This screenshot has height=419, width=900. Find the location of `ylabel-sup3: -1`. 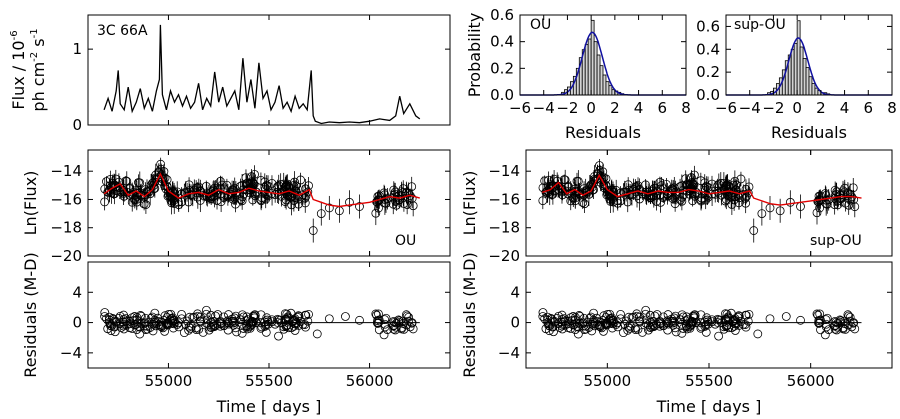

ylabel-sup3: -1 is located at coordinates (34, 33).